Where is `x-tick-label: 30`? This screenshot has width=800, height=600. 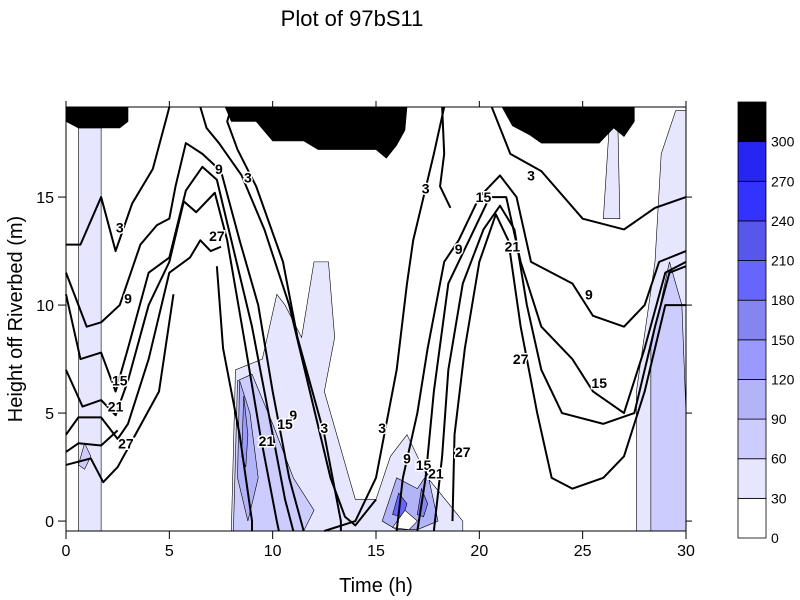
x-tick-label: 30 is located at coordinates (686, 551).